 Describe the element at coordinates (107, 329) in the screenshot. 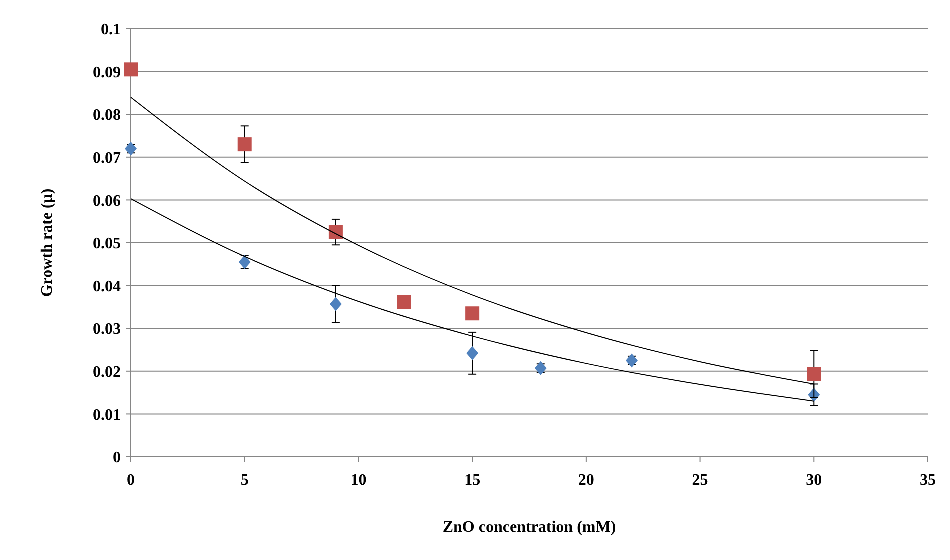

I see `y-tick-label: 0.03` at that location.